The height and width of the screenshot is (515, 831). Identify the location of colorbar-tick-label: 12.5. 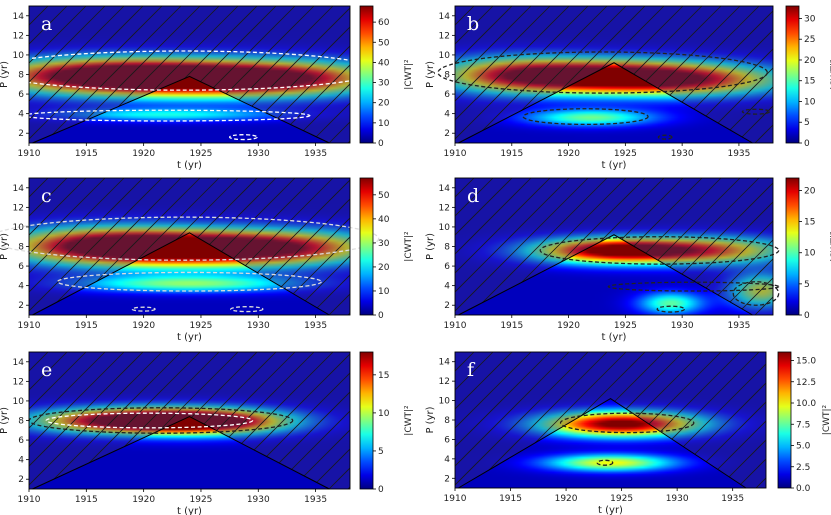
(806, 383).